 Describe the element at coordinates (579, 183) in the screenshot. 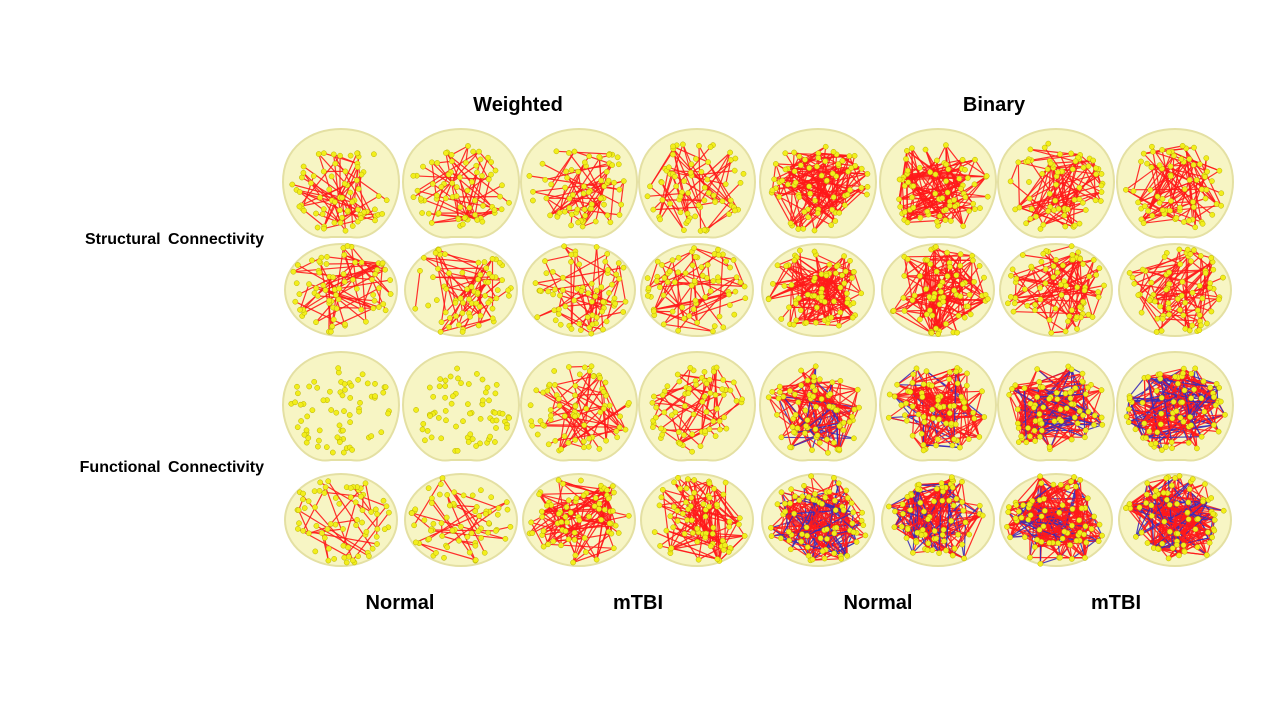

I see `brain-panel-r1-c3` at that location.